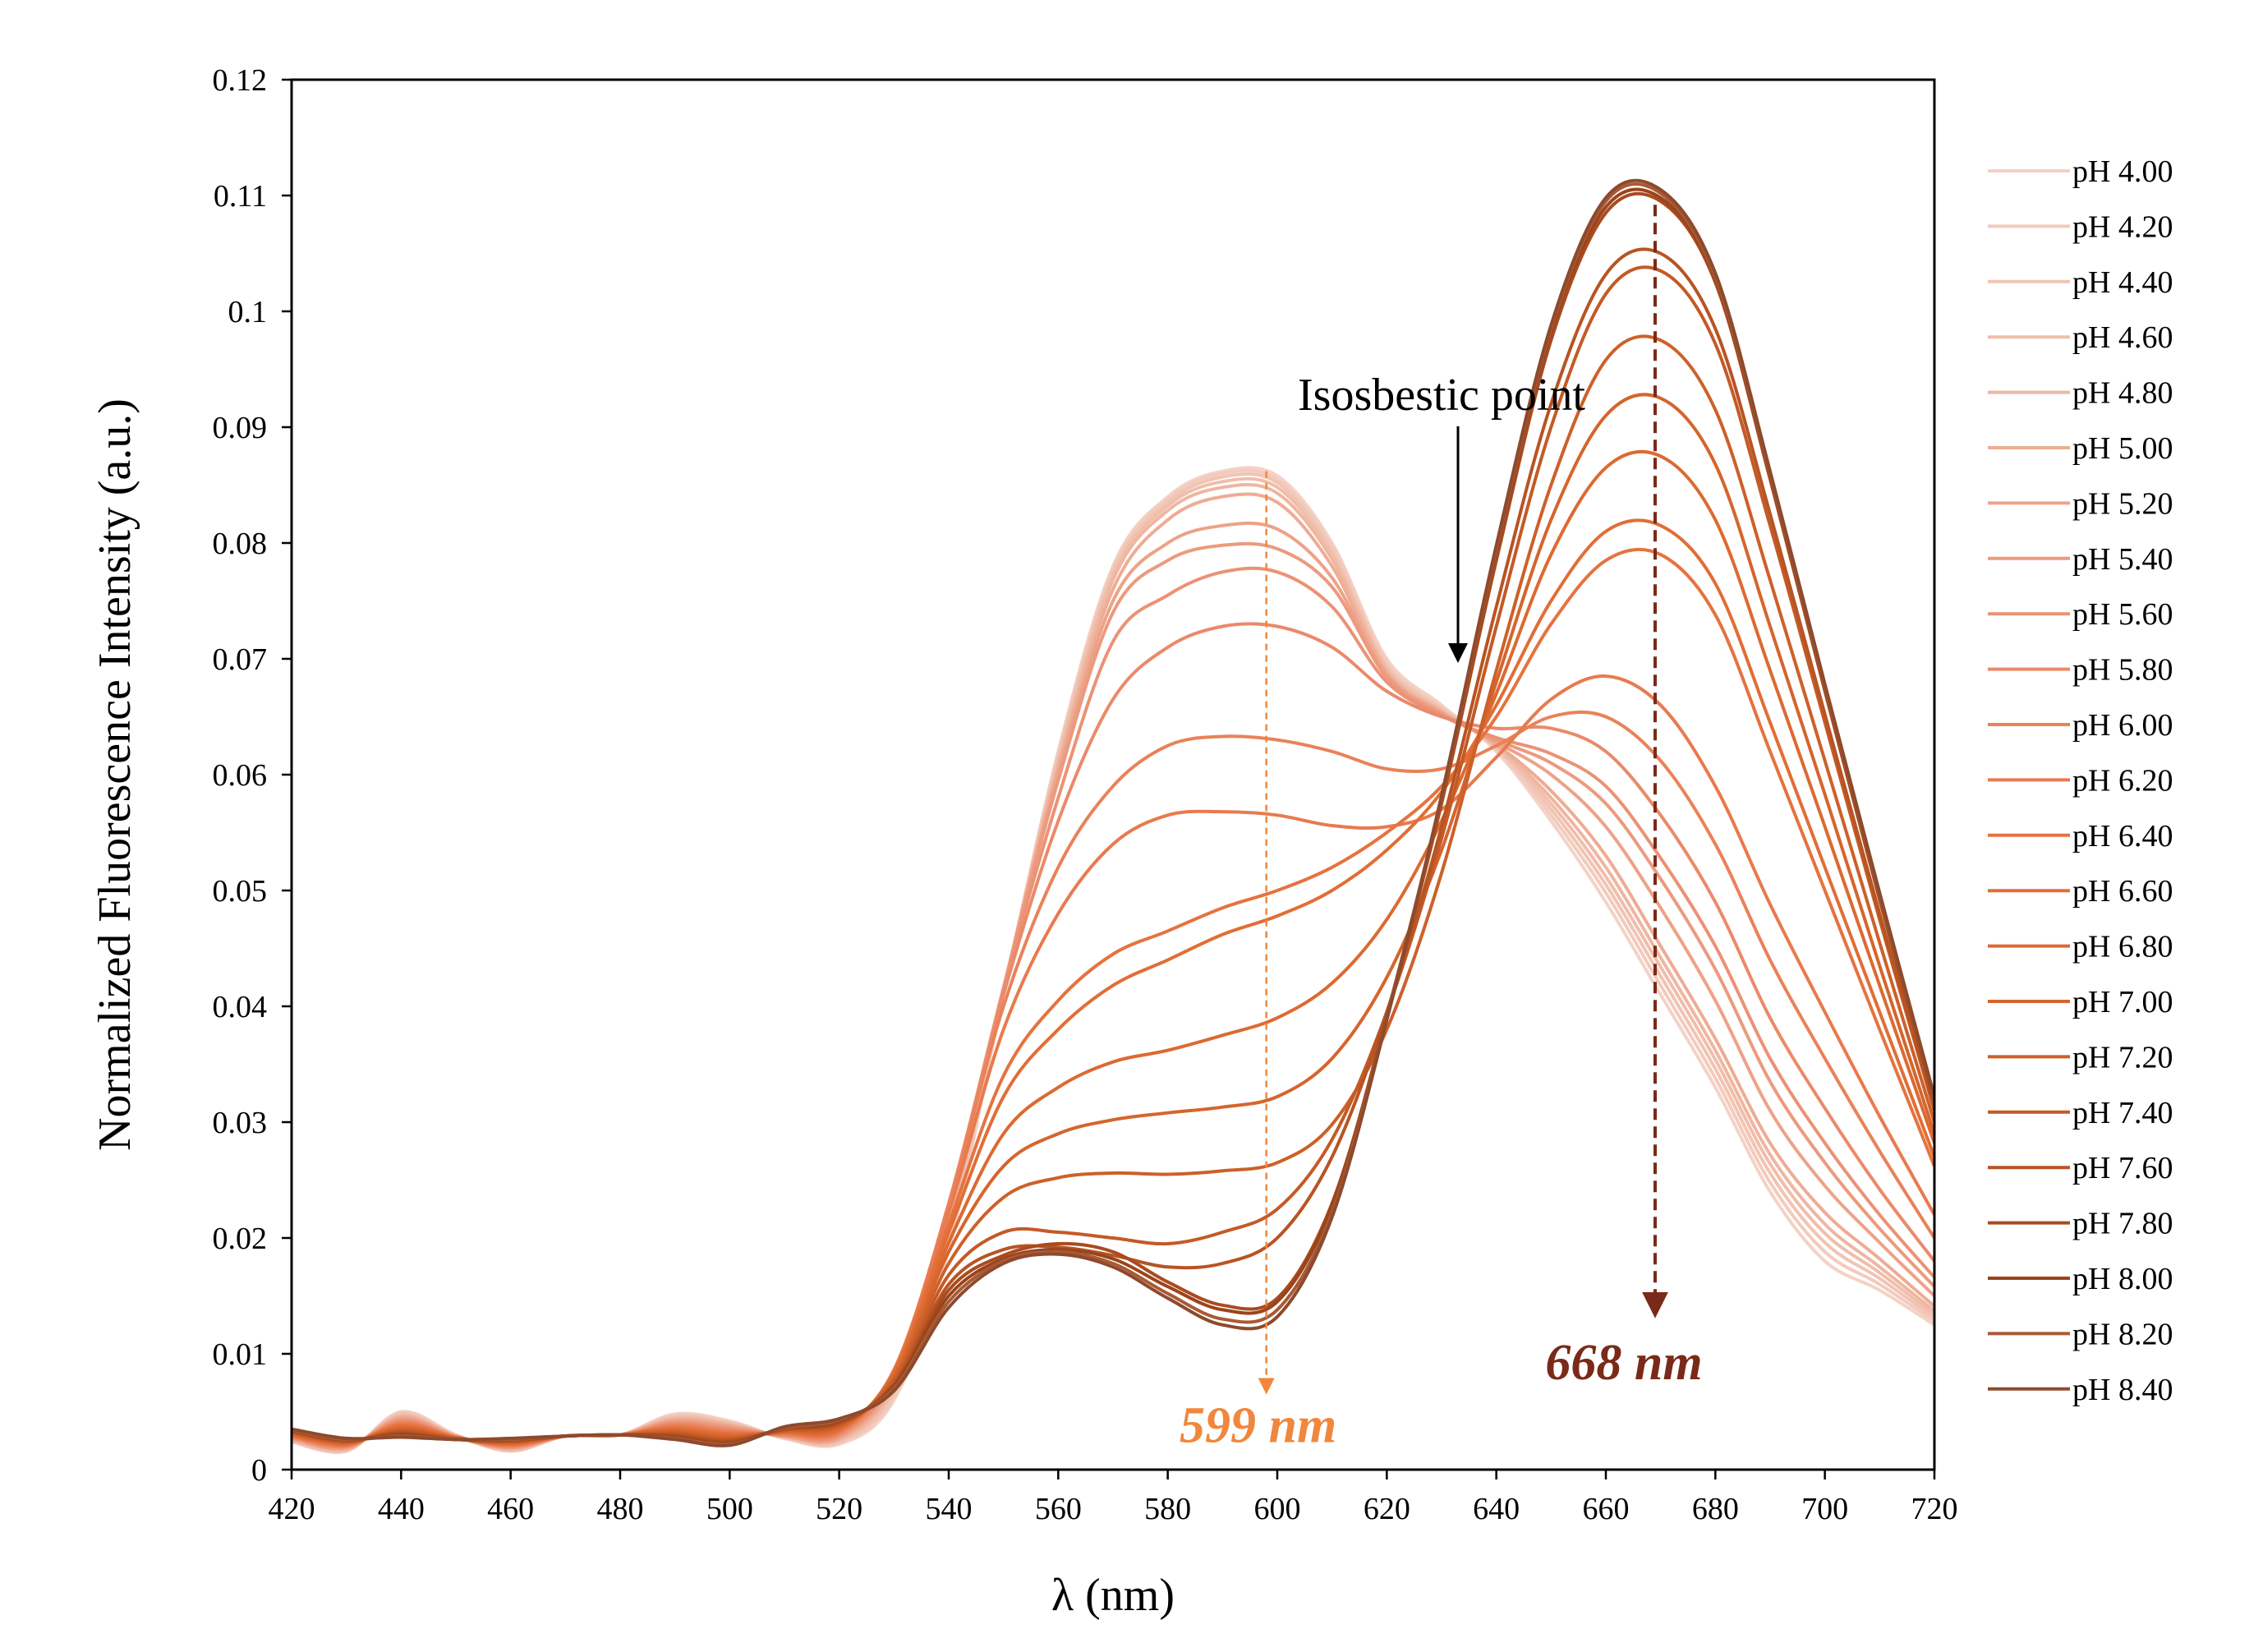 The width and height of the screenshot is (2249, 1652). What do you see at coordinates (2123, 836) in the screenshot?
I see `legend-label: pH 6.40` at bounding box center [2123, 836].